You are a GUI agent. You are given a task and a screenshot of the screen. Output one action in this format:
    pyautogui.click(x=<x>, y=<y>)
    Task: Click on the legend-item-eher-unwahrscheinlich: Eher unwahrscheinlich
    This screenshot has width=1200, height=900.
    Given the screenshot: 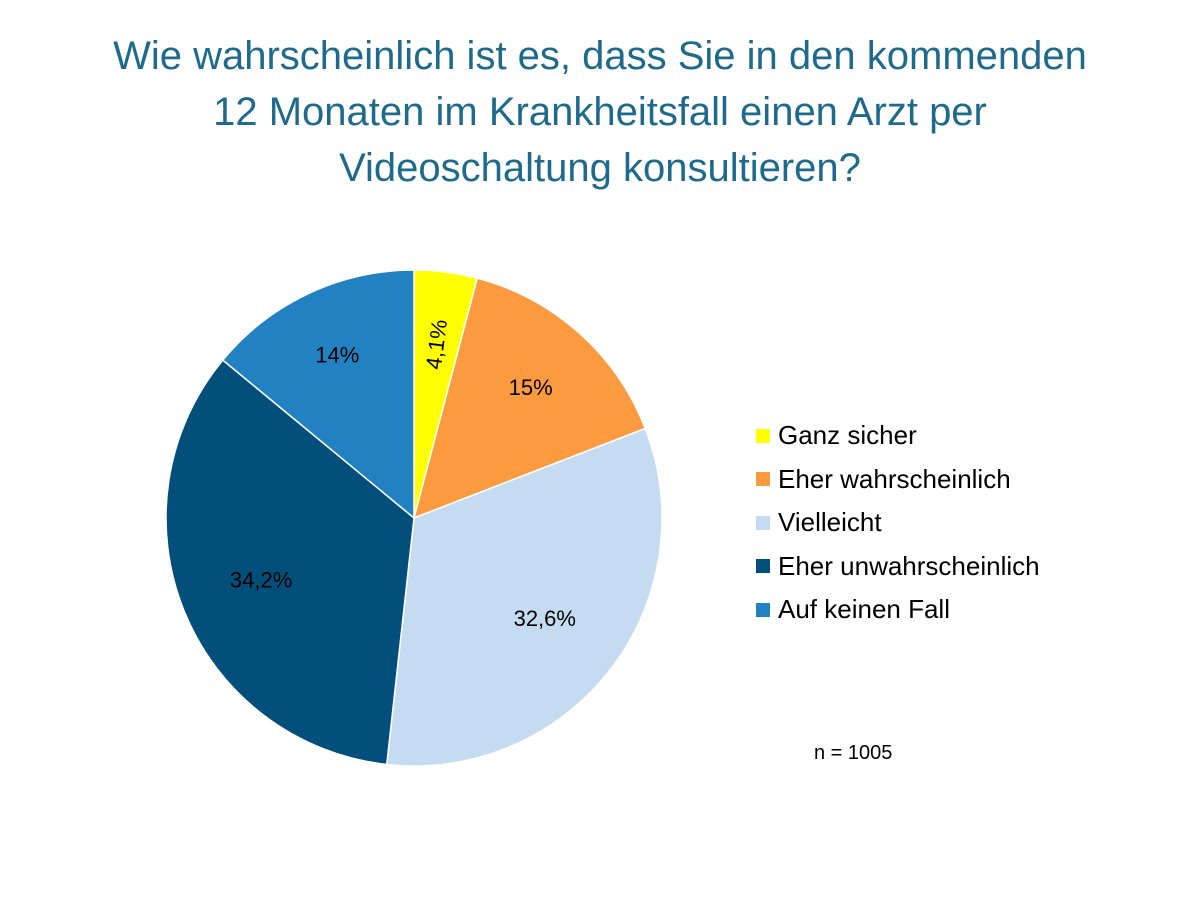 What is the action you would take?
    pyautogui.click(x=898, y=567)
    